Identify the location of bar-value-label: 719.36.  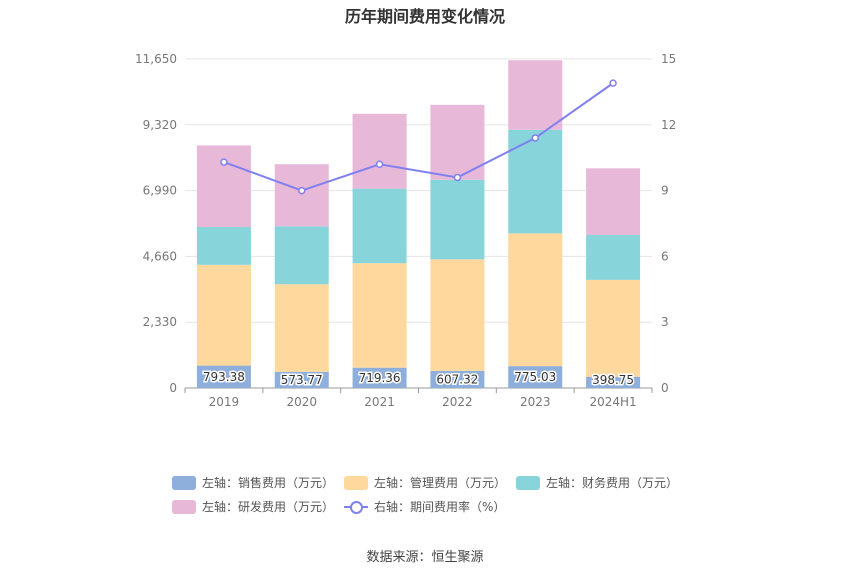
(380, 378).